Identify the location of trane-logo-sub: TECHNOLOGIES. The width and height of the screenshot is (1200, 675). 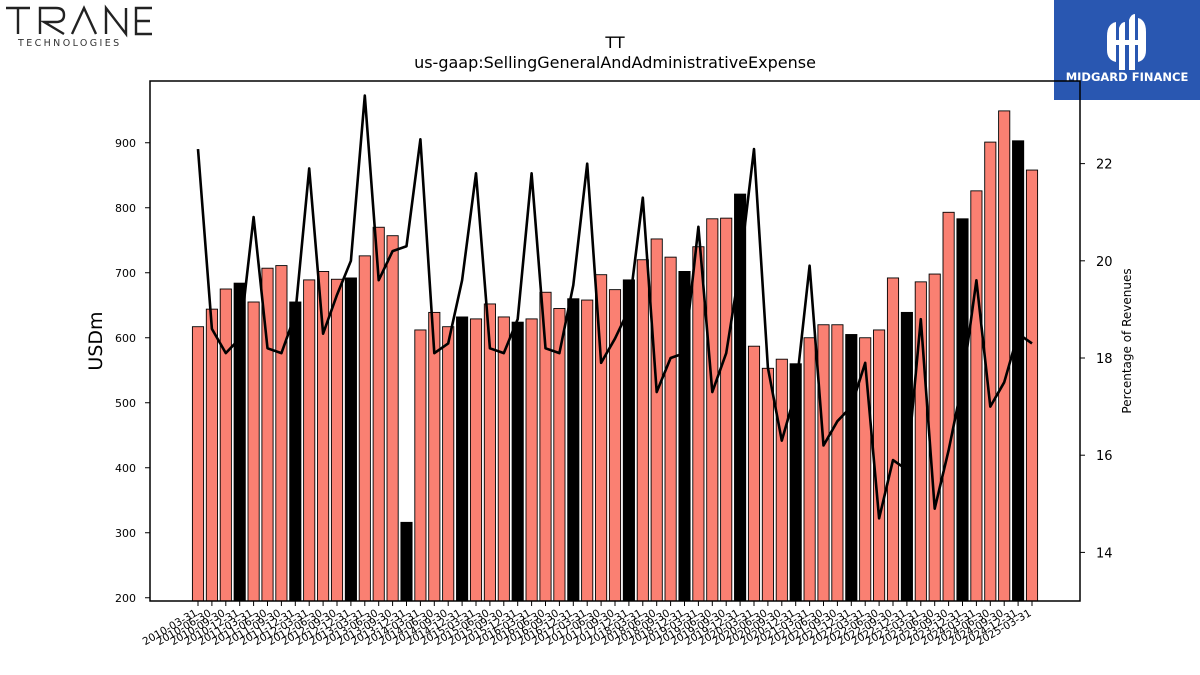
(69, 43).